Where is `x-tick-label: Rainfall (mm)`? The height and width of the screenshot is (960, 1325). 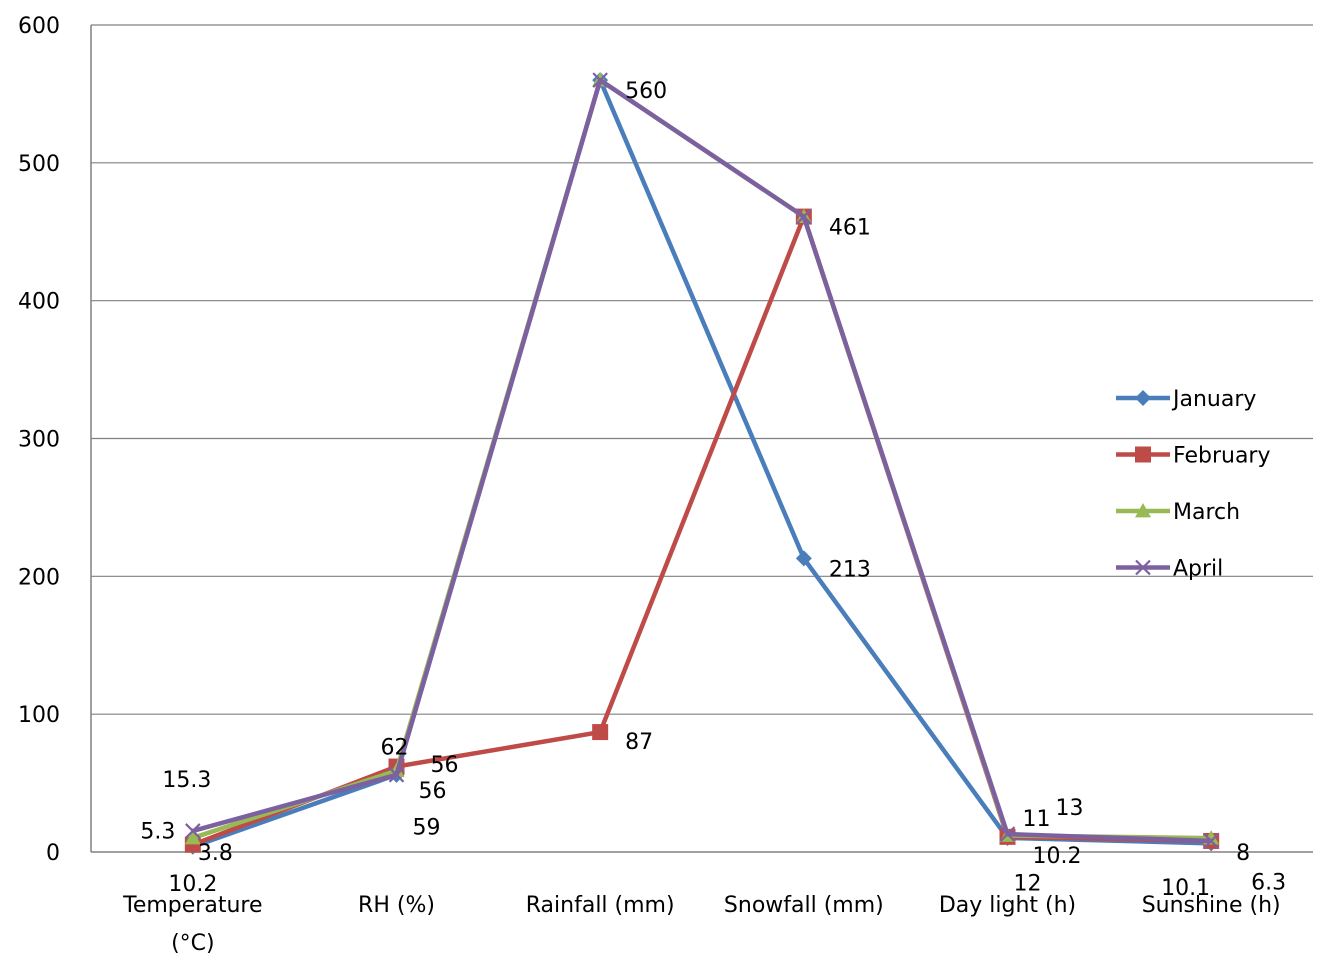 x-tick-label: Rainfall (mm) is located at coordinates (600, 905).